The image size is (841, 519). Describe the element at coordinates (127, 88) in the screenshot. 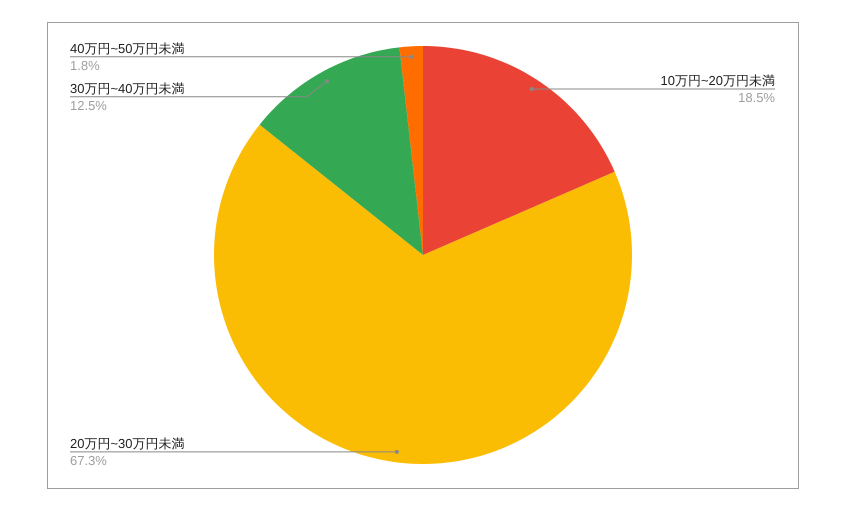

I see `slice-label: 30万円~40万円未満` at that location.